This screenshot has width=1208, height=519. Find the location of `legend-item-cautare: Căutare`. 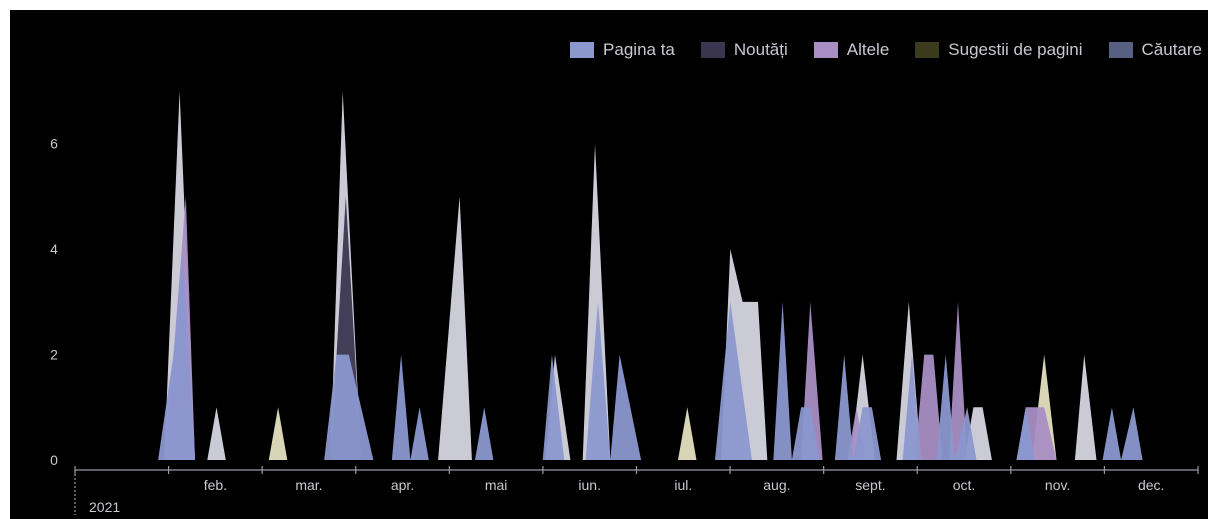

legend-item-cautare: Căutare is located at coordinates (1155, 50).